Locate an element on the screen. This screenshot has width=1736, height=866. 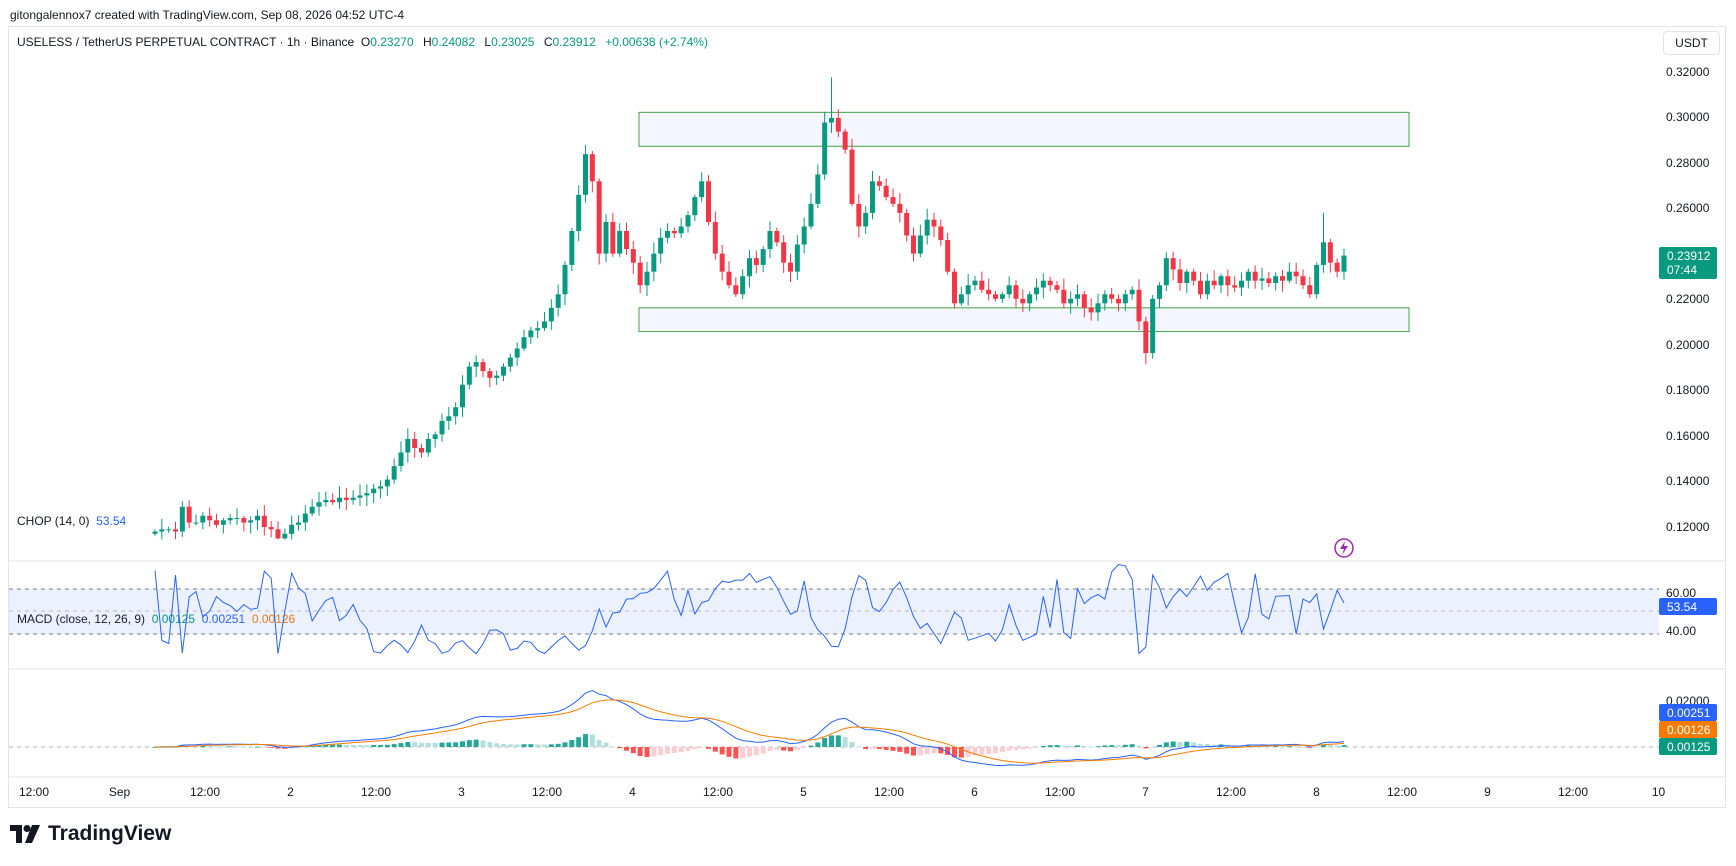
macd-line is located at coordinates (749, 728).